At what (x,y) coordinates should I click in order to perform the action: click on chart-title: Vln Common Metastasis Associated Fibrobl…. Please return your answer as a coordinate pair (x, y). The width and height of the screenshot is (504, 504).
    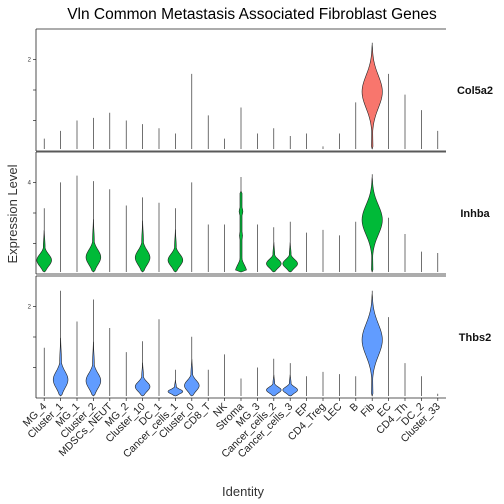
    Looking at the image, I should click on (252, 14).